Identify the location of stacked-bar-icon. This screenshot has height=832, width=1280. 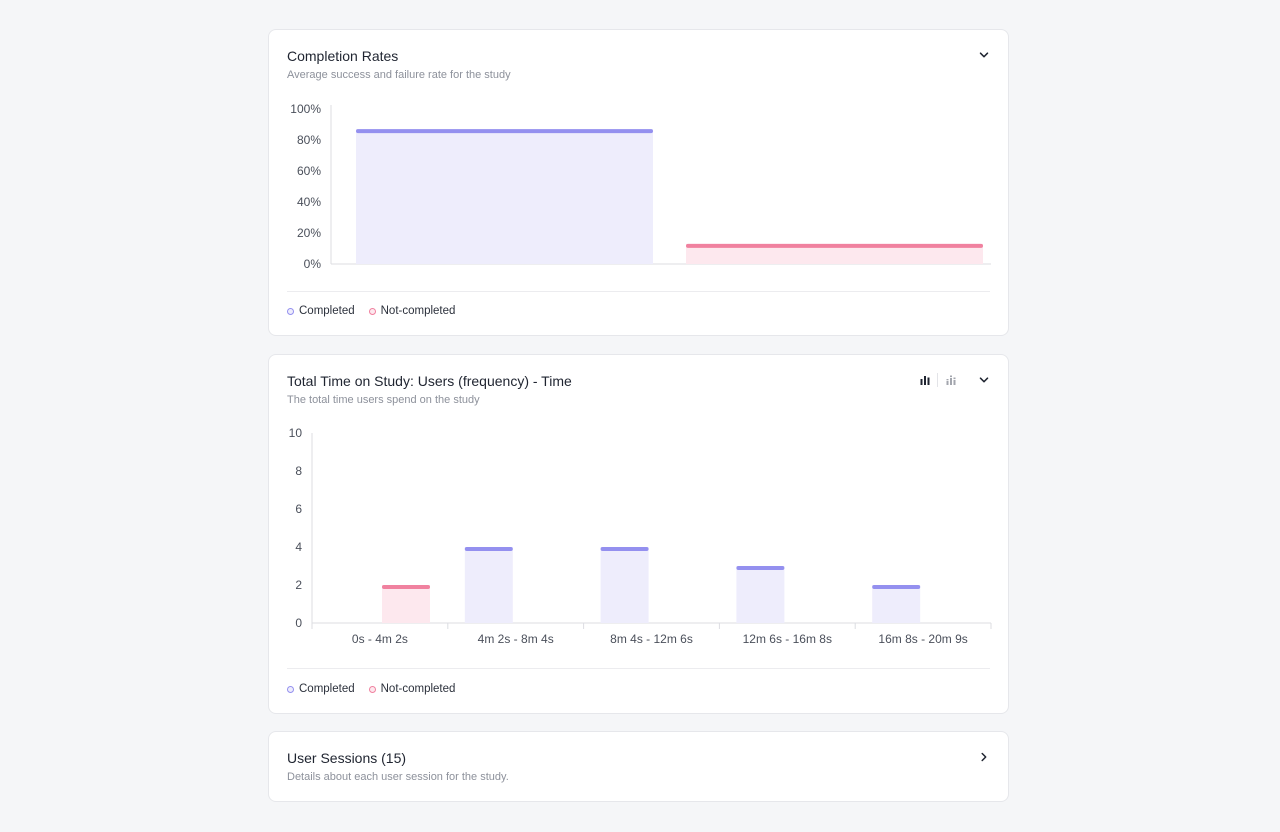
(951, 380).